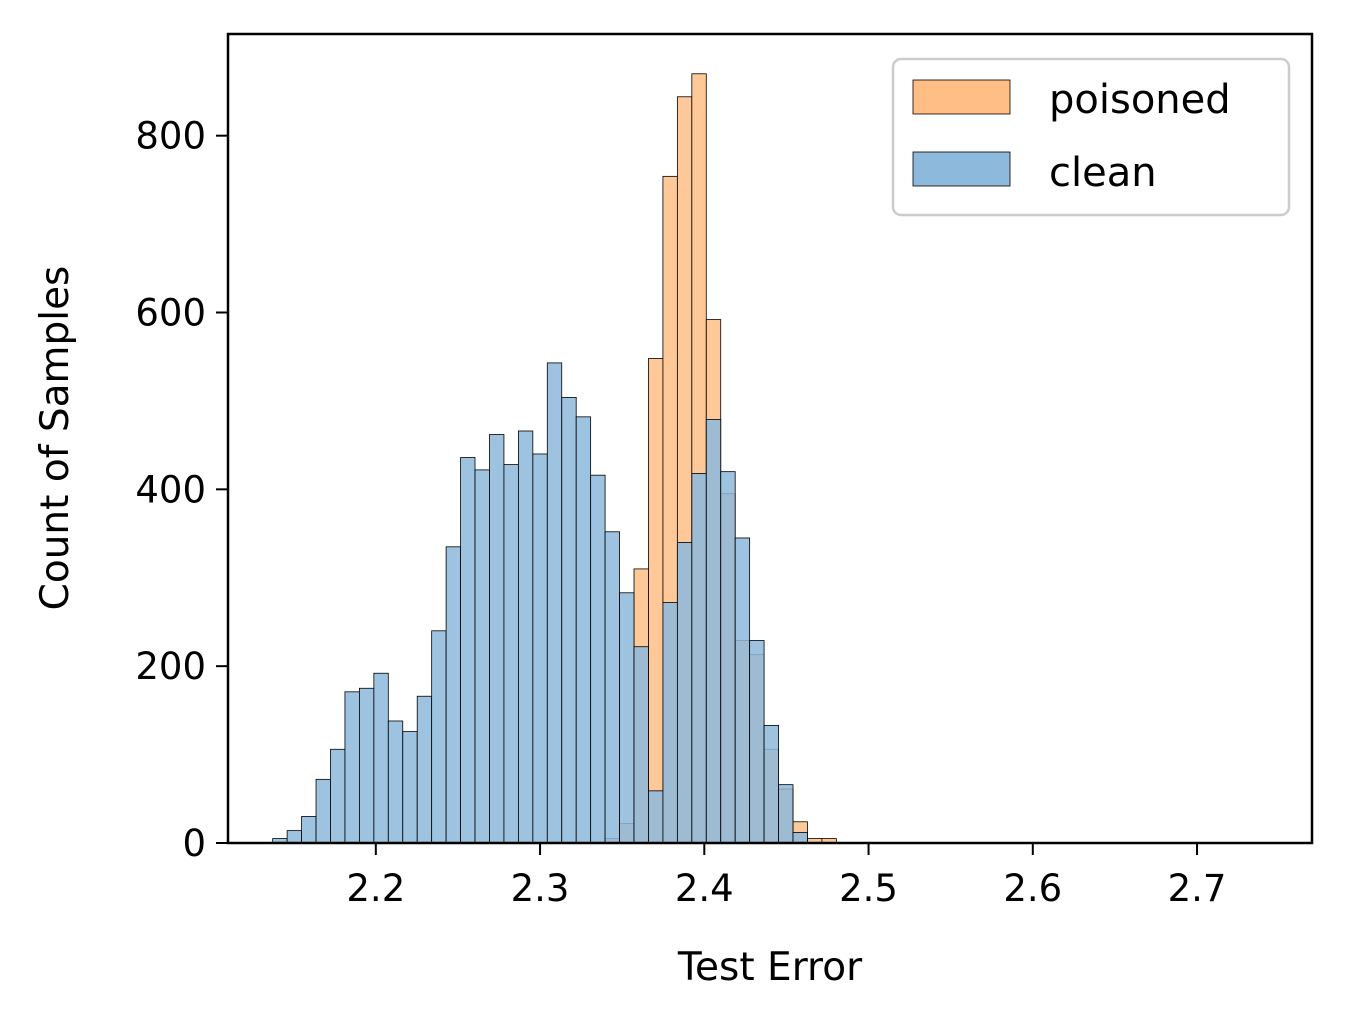 The height and width of the screenshot is (1025, 1348). I want to click on legend: poisoned clean, so click(1091, 137).